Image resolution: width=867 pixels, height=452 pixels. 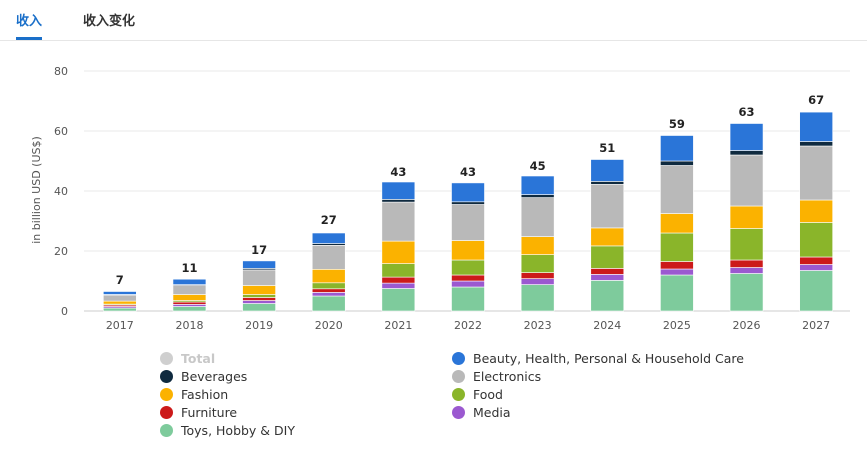 I want to click on legend-label: Media, so click(x=492, y=412).